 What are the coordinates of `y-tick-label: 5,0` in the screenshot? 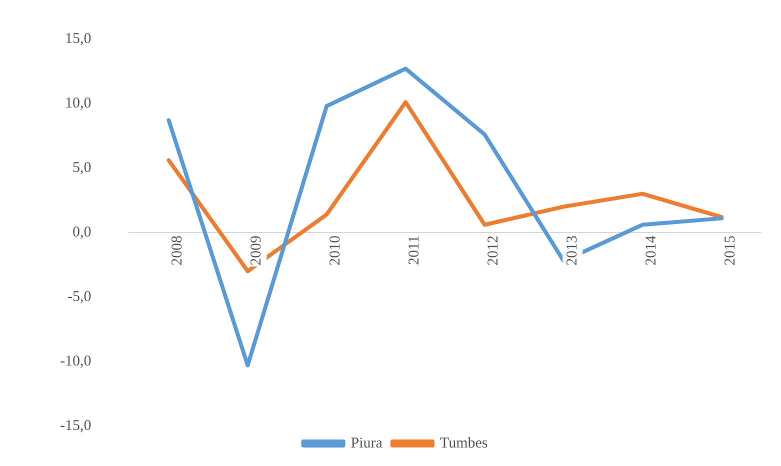 It's located at (82, 168).